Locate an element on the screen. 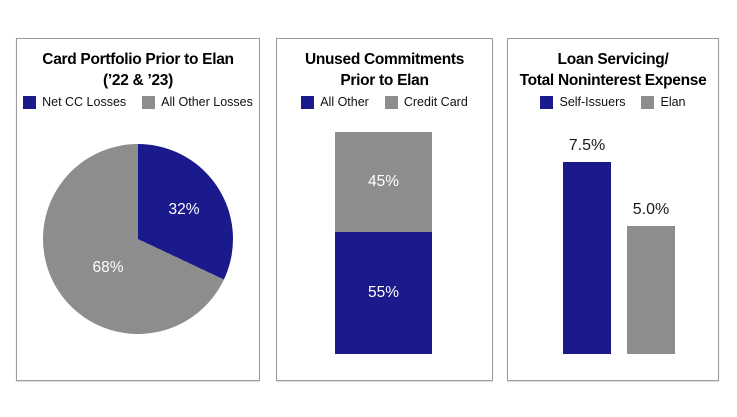 This screenshot has height=417, width=737. bar-column-self-issuers: 7.5% is located at coordinates (587, 245).